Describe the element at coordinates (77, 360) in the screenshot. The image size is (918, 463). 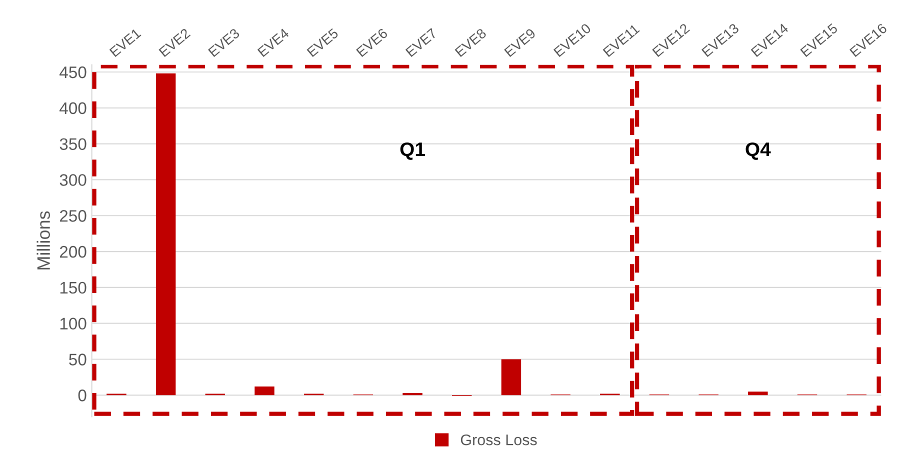
I see `y-tick-label: 50` at that location.